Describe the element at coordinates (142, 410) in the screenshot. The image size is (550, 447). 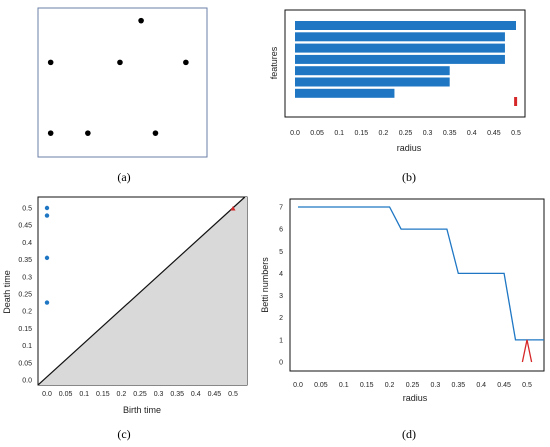
I see `c-x-label: Birth time` at that location.